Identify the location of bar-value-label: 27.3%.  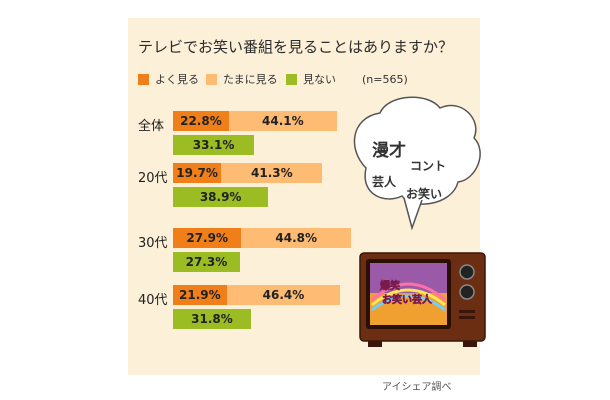
(206, 262).